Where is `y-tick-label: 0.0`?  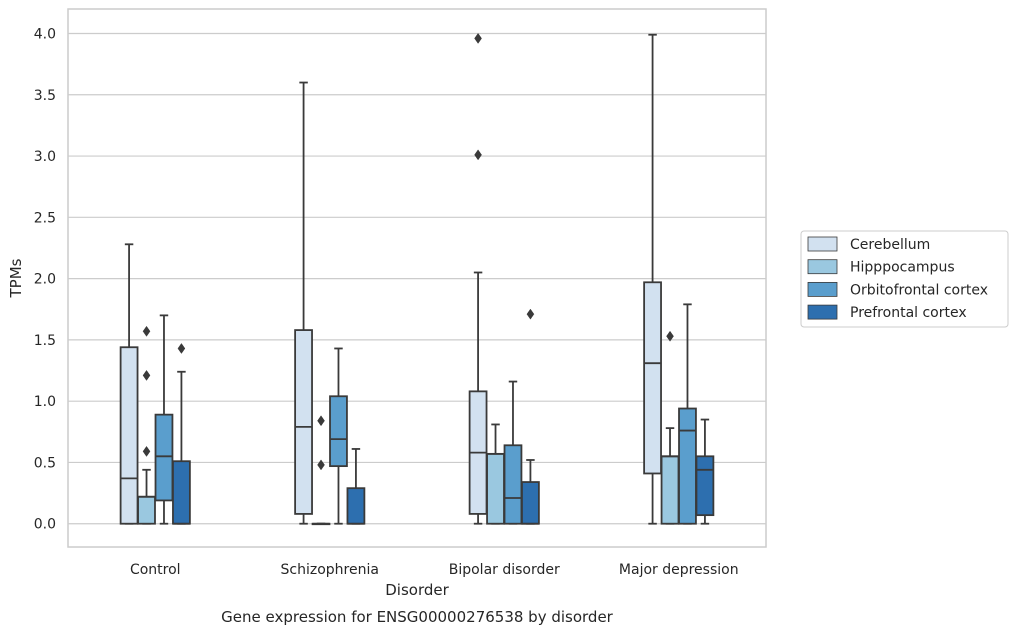
y-tick-label: 0.0 is located at coordinates (45, 525).